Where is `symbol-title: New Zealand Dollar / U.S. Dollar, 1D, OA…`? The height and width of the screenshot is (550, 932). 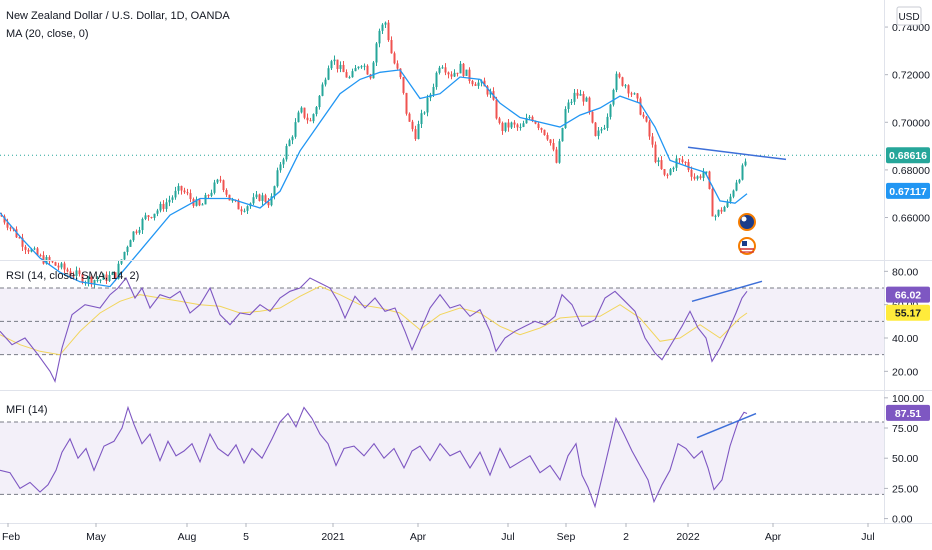 symbol-title: New Zealand Dollar / U.S. Dollar, 1D, OA… is located at coordinates (118, 16).